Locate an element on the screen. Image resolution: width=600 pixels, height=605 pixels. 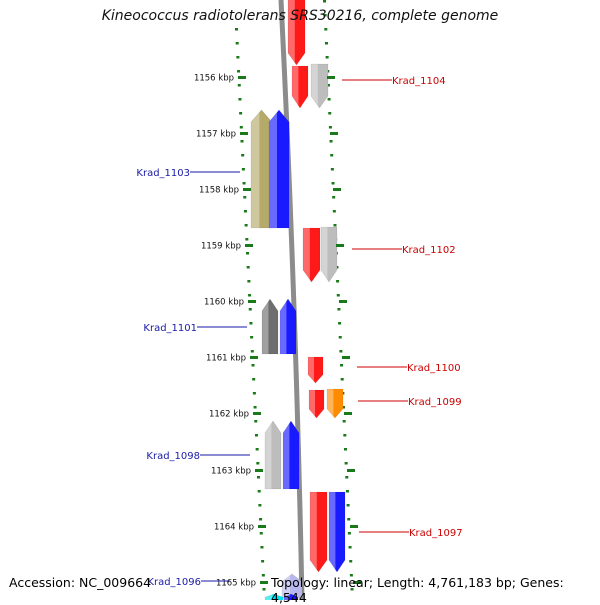
ruler-tick-label: 1164 kbp is located at coordinates (234, 528).